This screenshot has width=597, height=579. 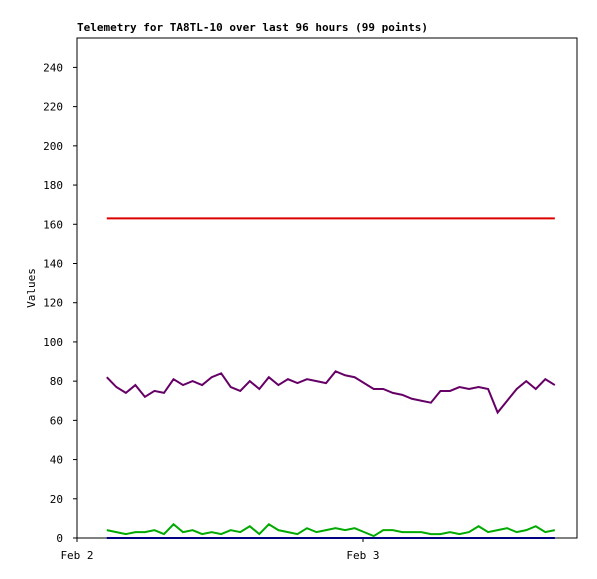 What do you see at coordinates (53, 107) in the screenshot?
I see `y-tick-label: 220` at bounding box center [53, 107].